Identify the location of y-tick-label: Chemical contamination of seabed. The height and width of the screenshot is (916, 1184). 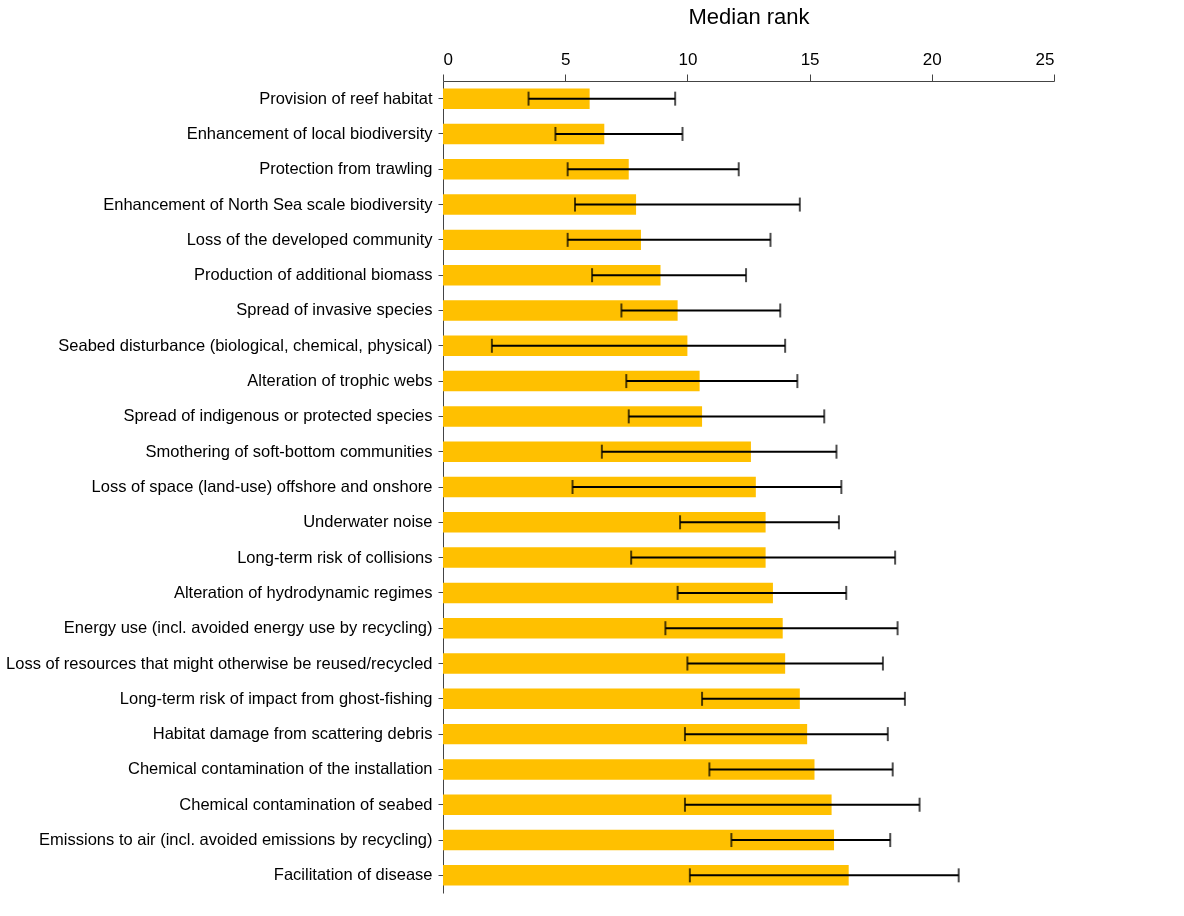
(306, 803).